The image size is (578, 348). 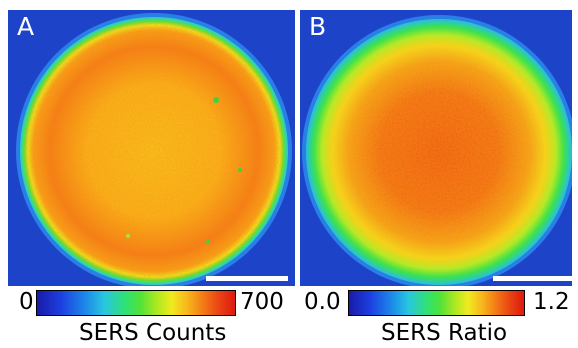 What do you see at coordinates (26, 302) in the screenshot?
I see `colorbar-min-label: 0` at bounding box center [26, 302].